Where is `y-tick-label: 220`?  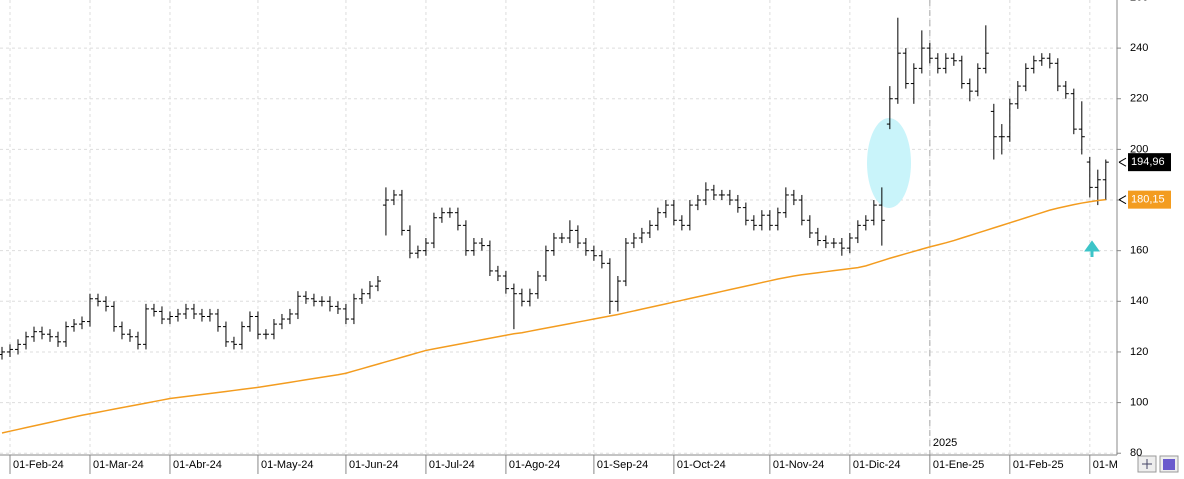 y-tick-label: 220 is located at coordinates (1139, 99).